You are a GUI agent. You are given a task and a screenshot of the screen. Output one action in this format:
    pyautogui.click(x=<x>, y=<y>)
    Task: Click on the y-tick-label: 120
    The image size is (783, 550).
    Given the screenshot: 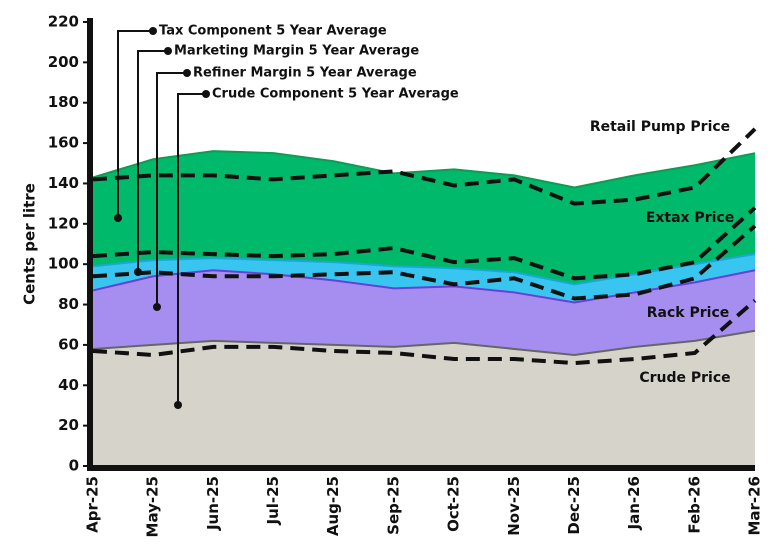 What is the action you would take?
    pyautogui.click(x=63, y=223)
    